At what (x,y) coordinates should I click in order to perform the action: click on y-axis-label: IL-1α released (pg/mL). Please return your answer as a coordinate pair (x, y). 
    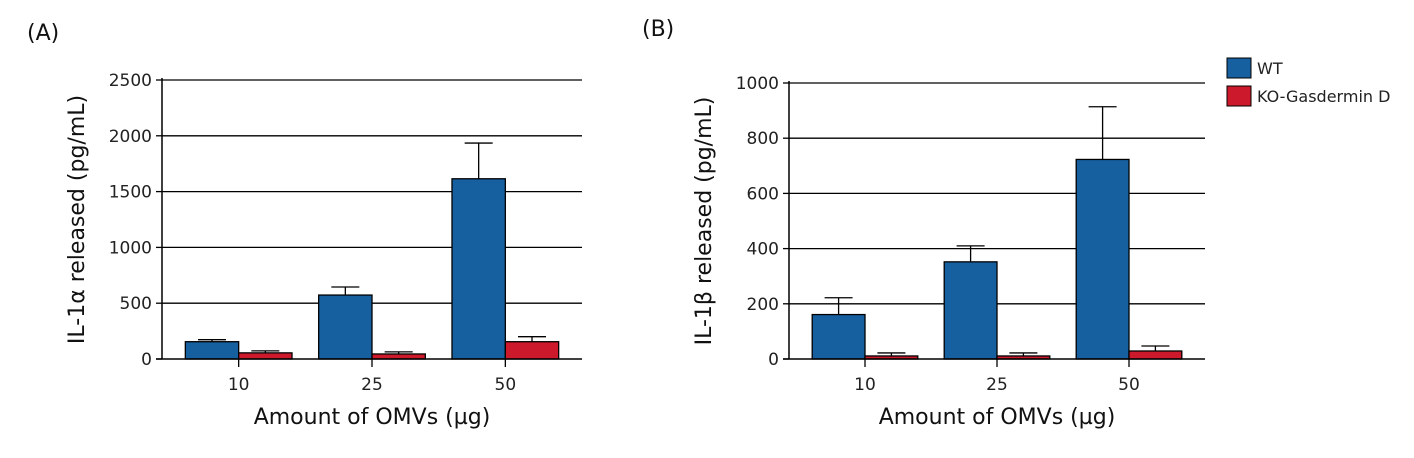
    Looking at the image, I should click on (77, 219).